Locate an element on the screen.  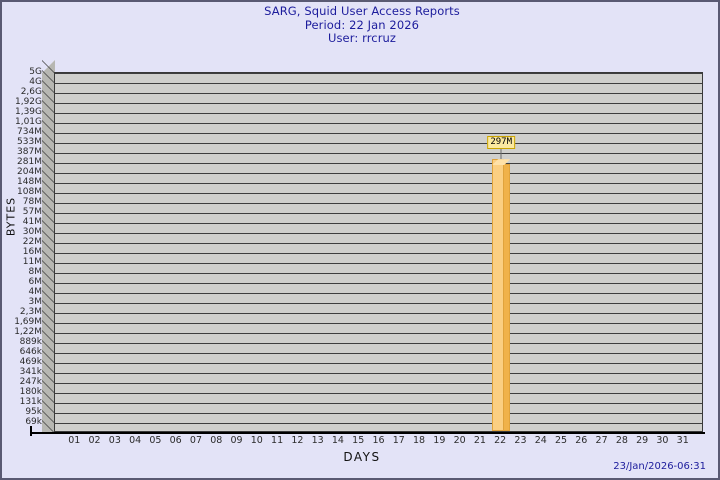
y-axis-tick-label: 180k is located at coordinates (30, 392).